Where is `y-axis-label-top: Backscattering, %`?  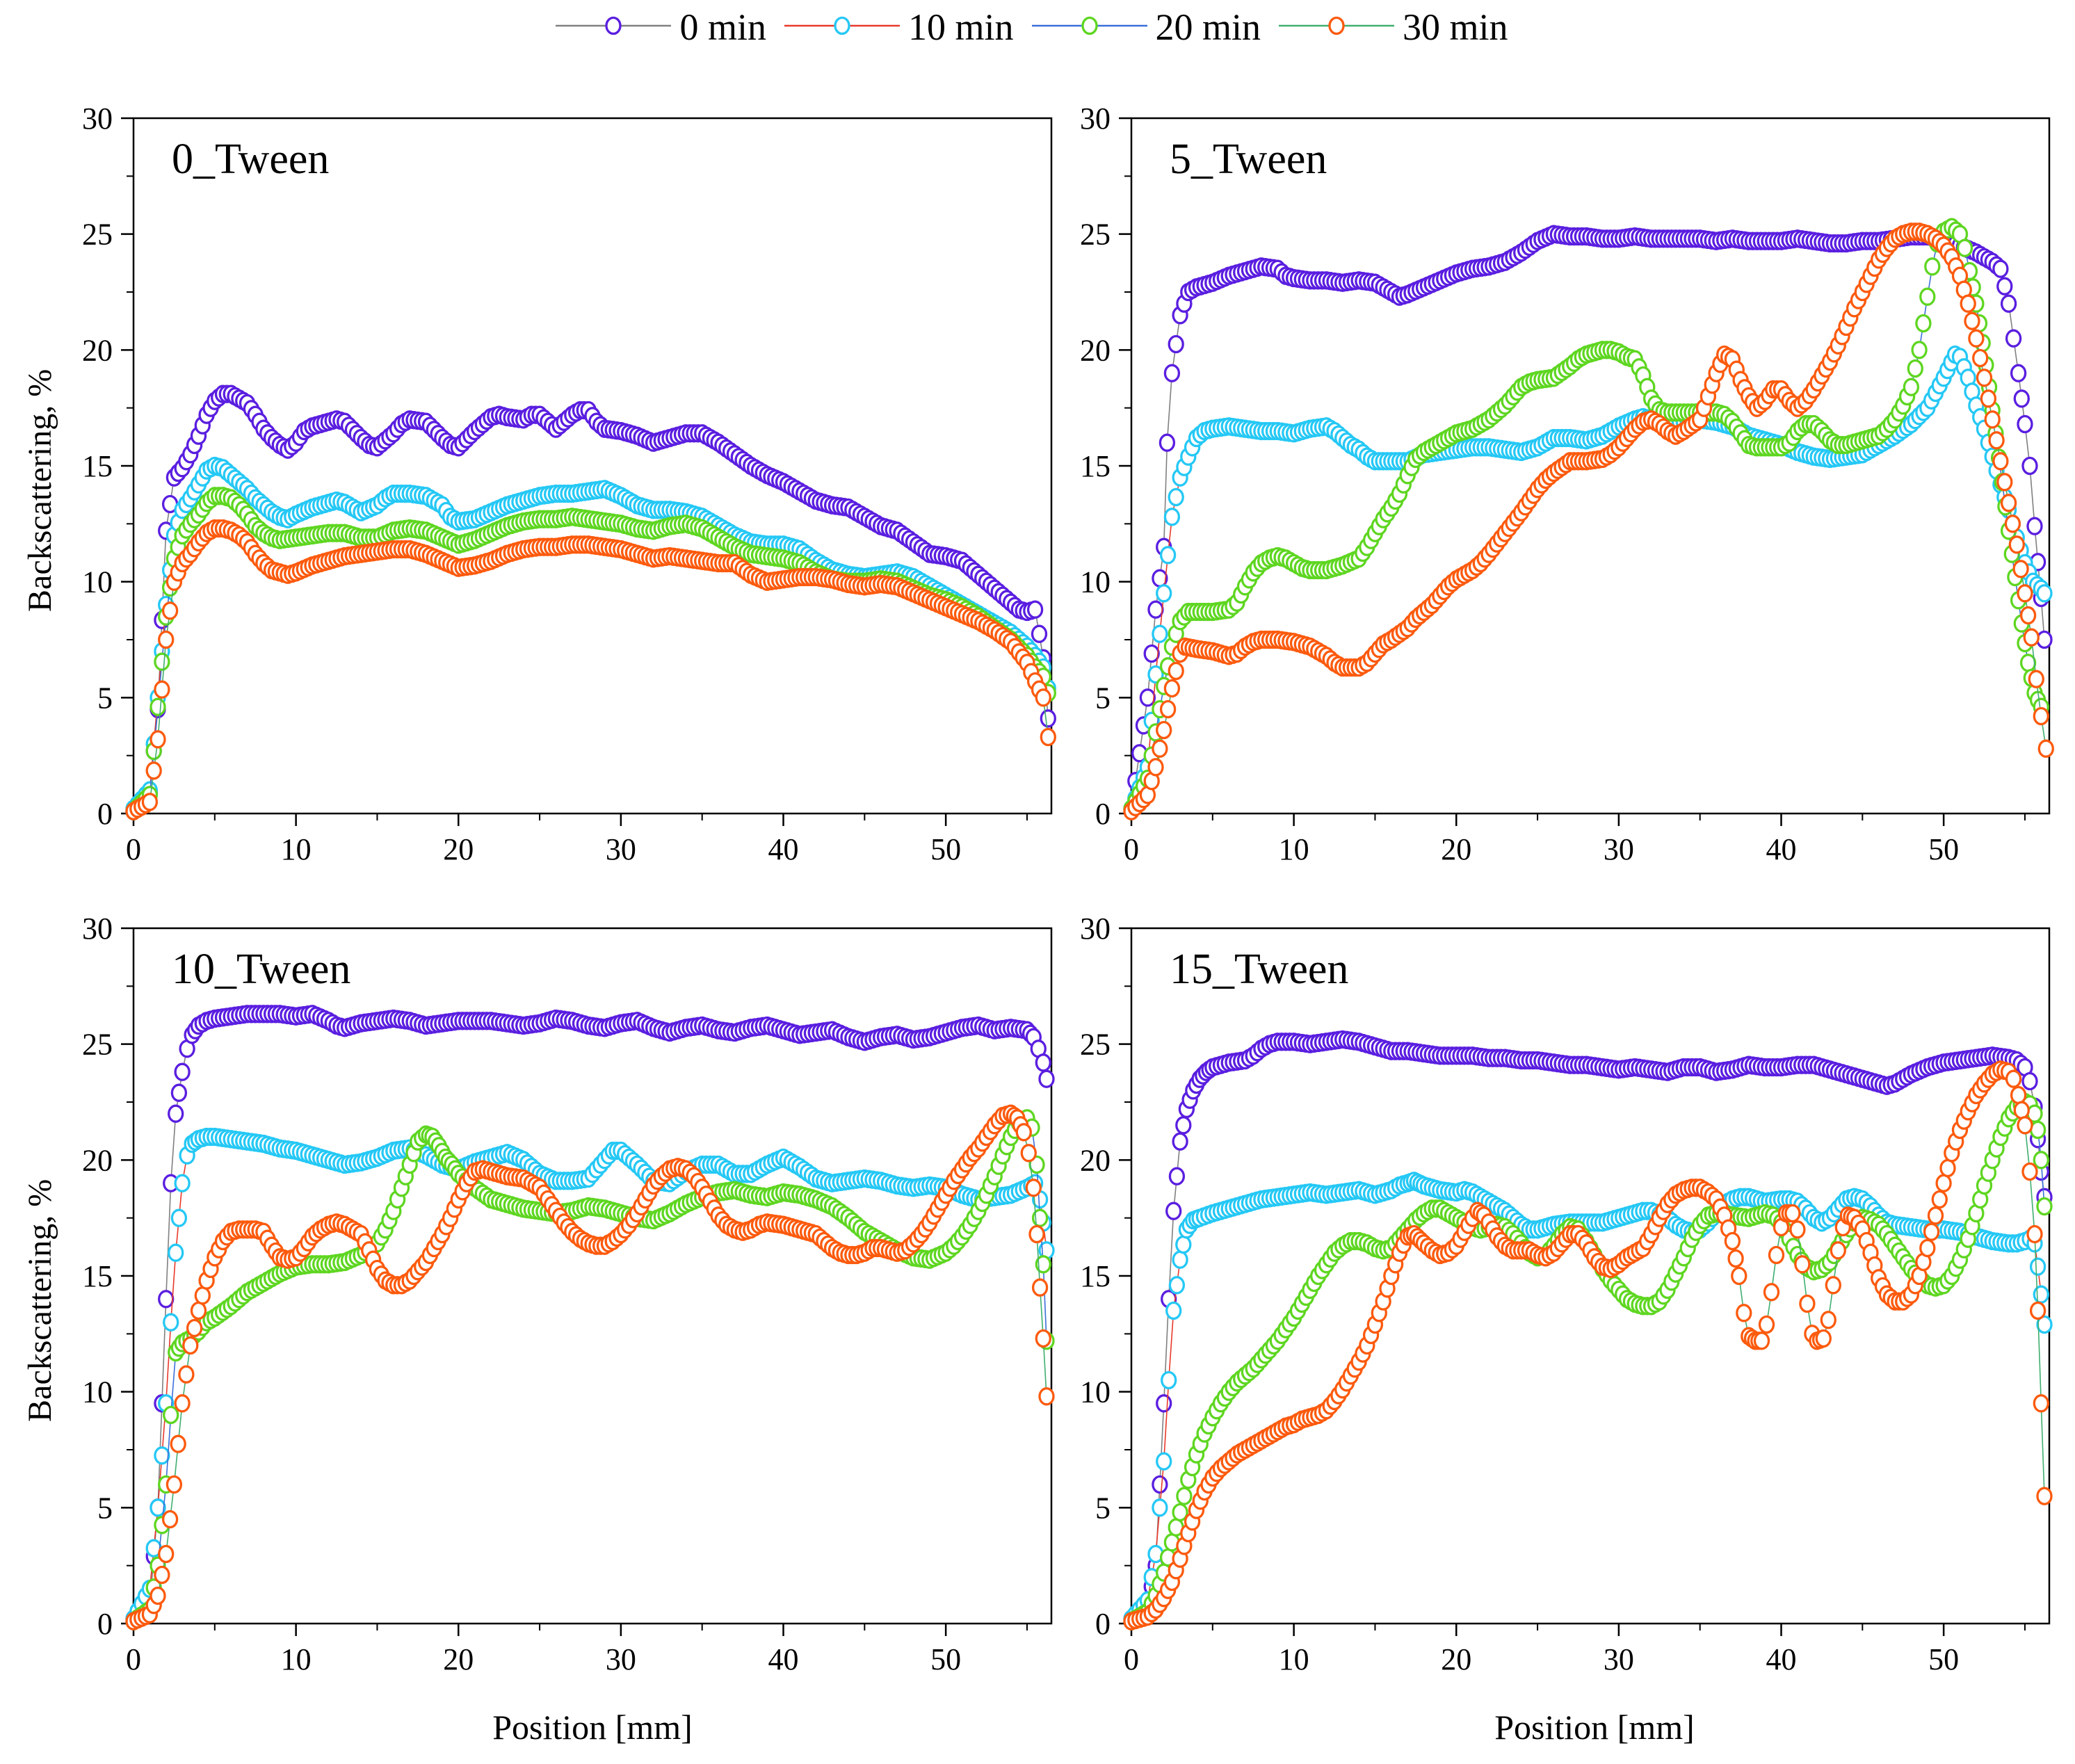
y-axis-label-top: Backscattering, % is located at coordinates (40, 490).